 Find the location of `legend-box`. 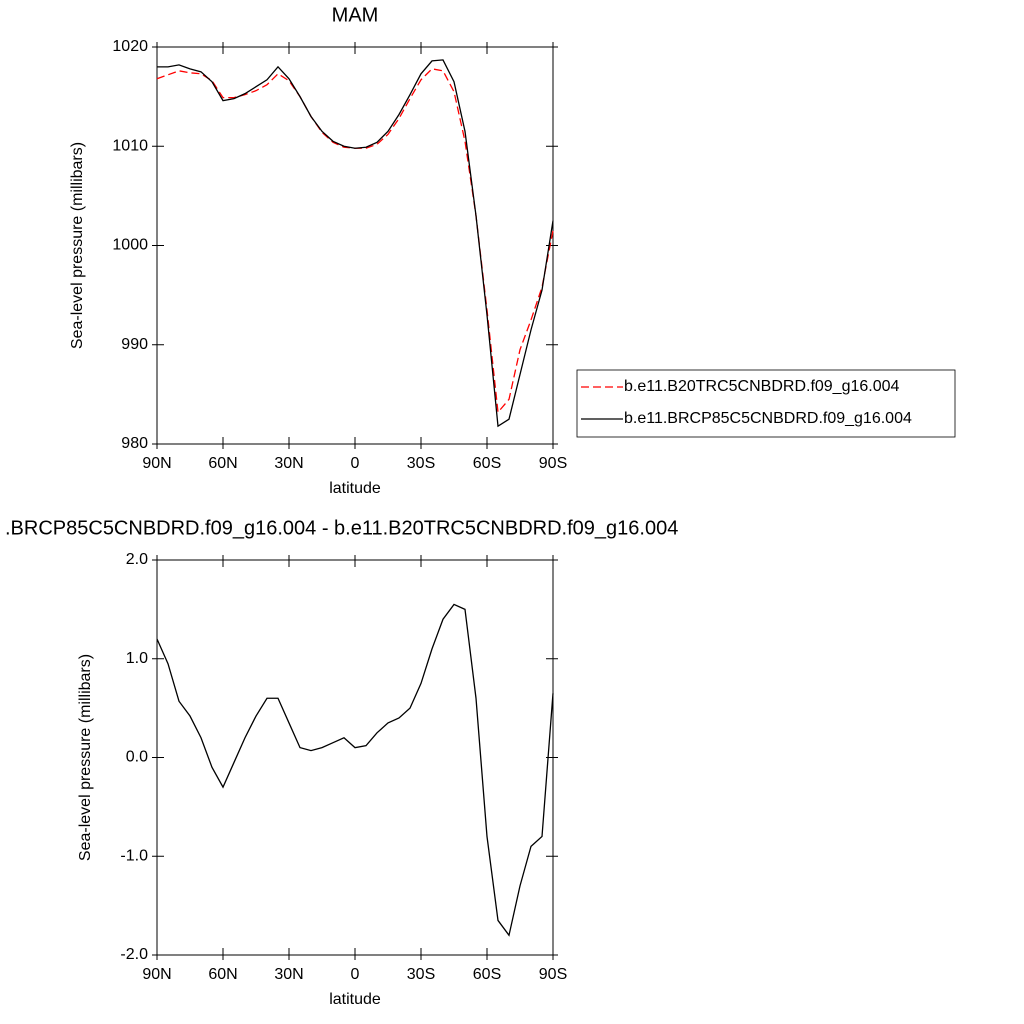

legend-box is located at coordinates (766, 403).